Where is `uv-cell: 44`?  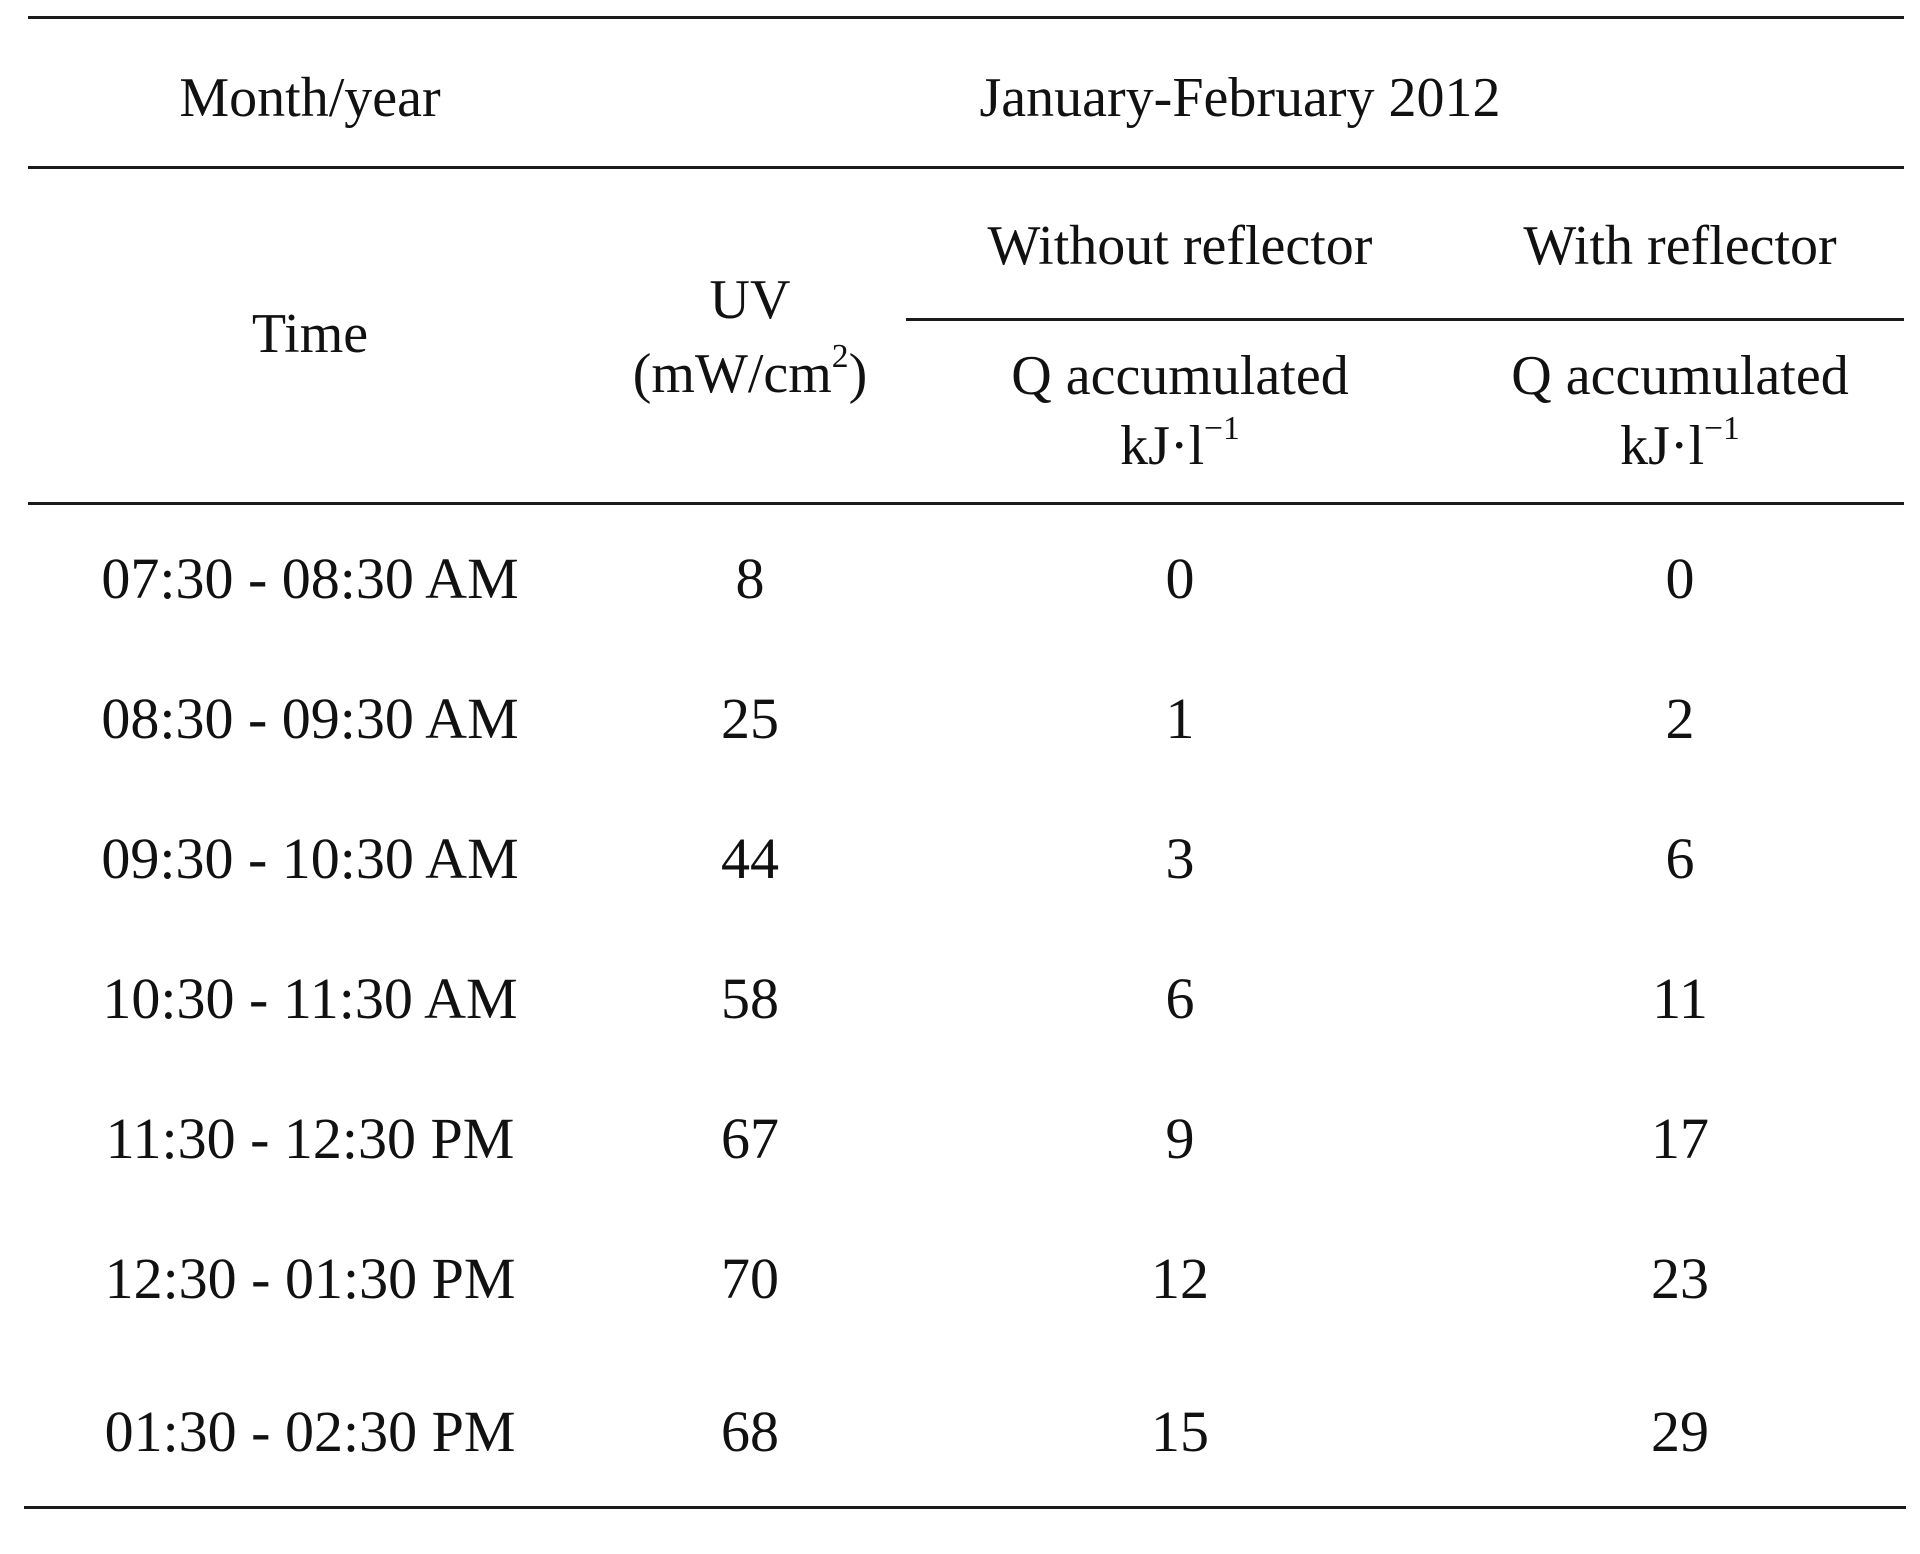 uv-cell: 44 is located at coordinates (750, 858).